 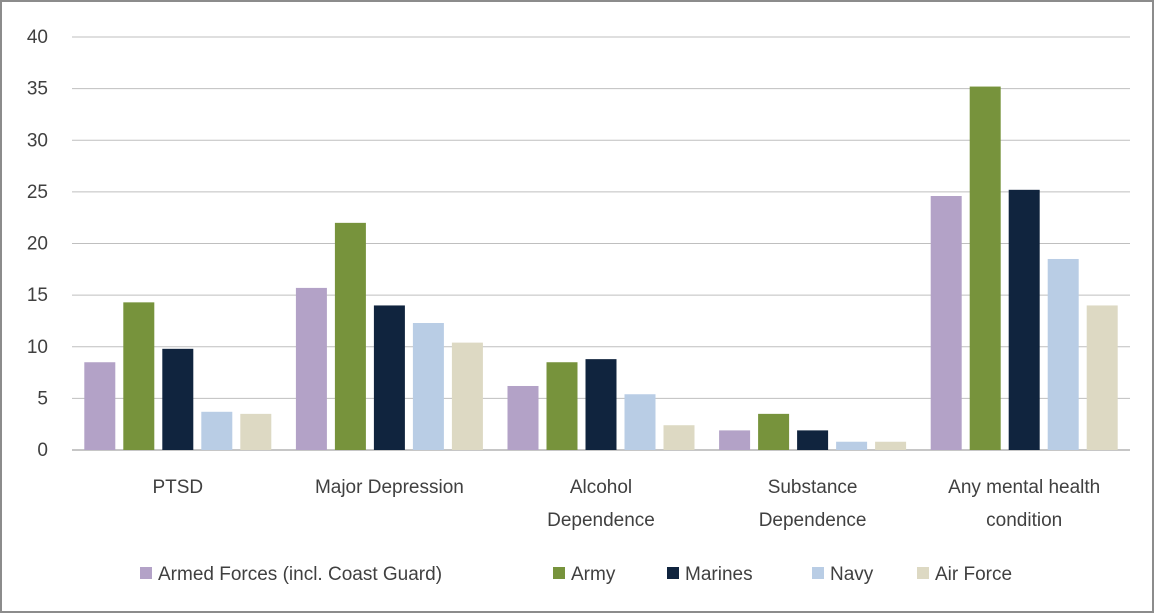 I want to click on y-tick-label: 30, so click(x=37, y=140).